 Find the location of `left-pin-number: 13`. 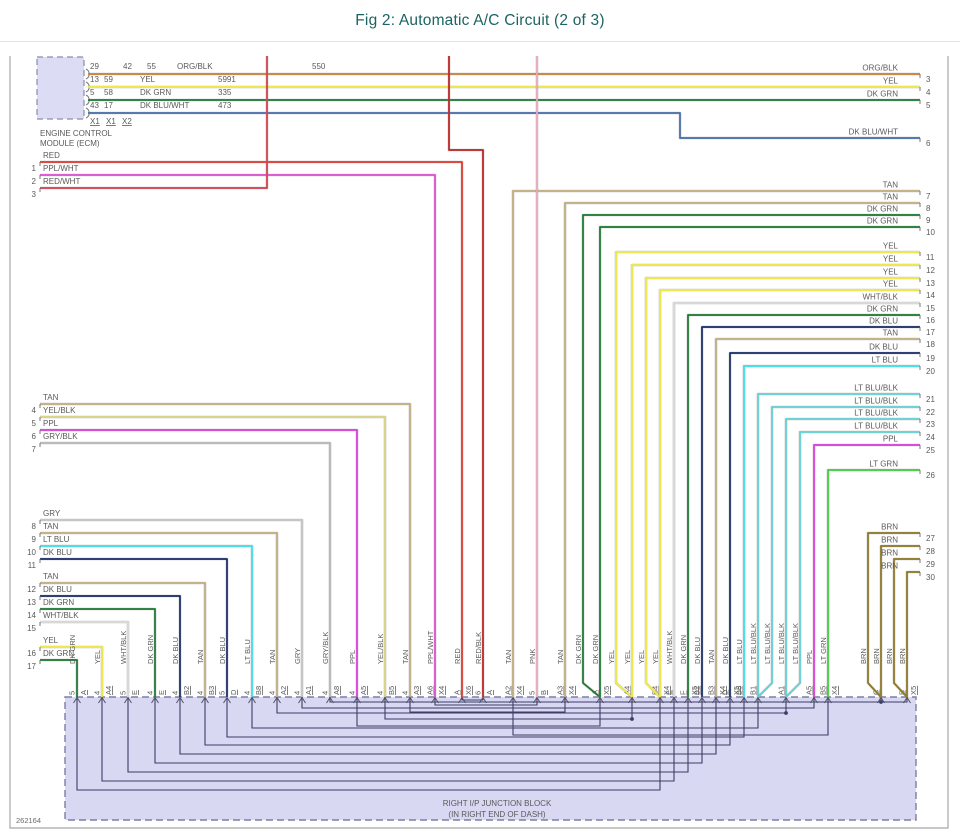

left-pin-number: 13 is located at coordinates (31, 602).